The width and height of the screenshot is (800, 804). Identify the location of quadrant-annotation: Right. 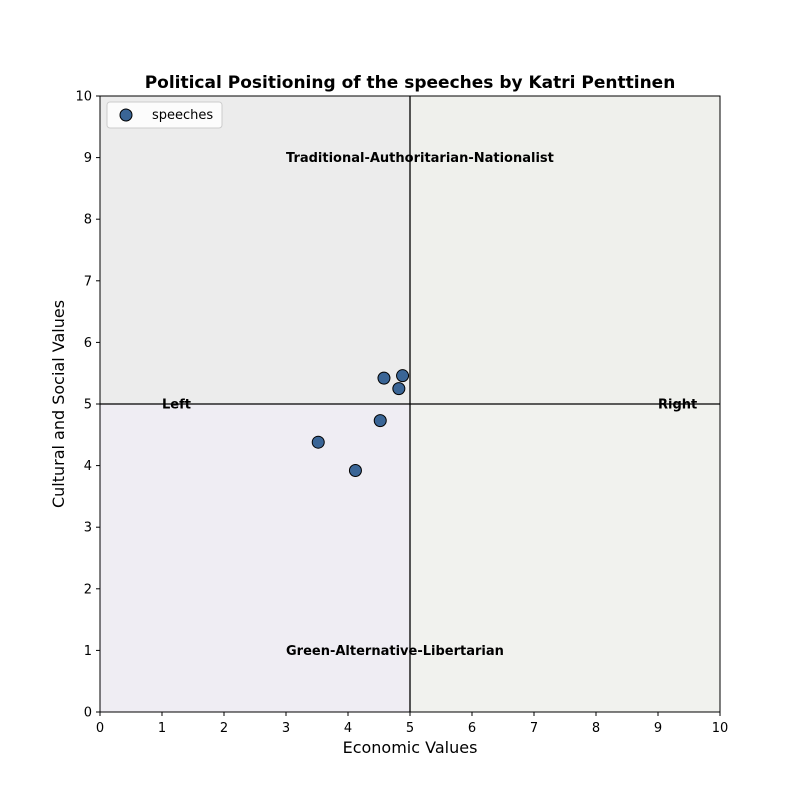
(677, 405).